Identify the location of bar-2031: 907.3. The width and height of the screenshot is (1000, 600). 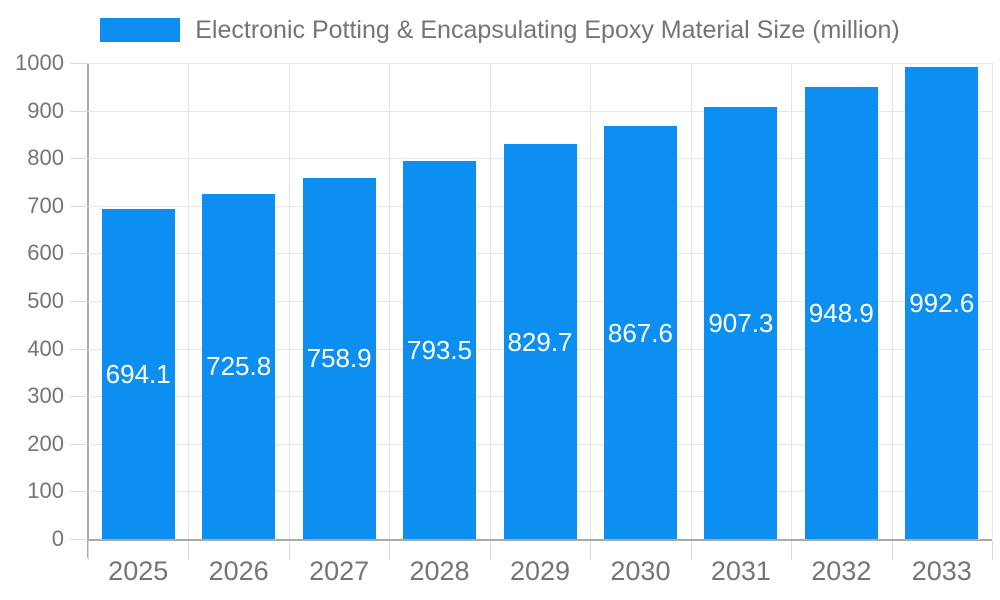
(741, 323).